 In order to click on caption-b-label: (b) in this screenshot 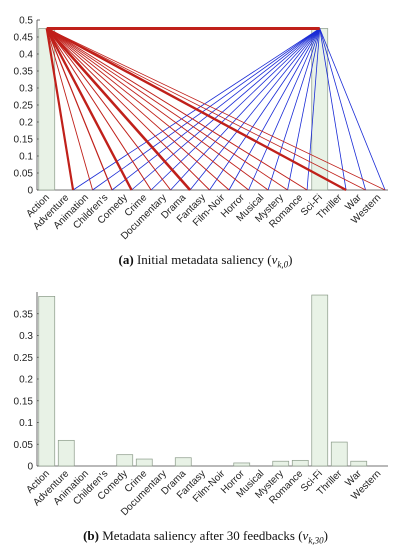, I will do `click(91, 535)`.